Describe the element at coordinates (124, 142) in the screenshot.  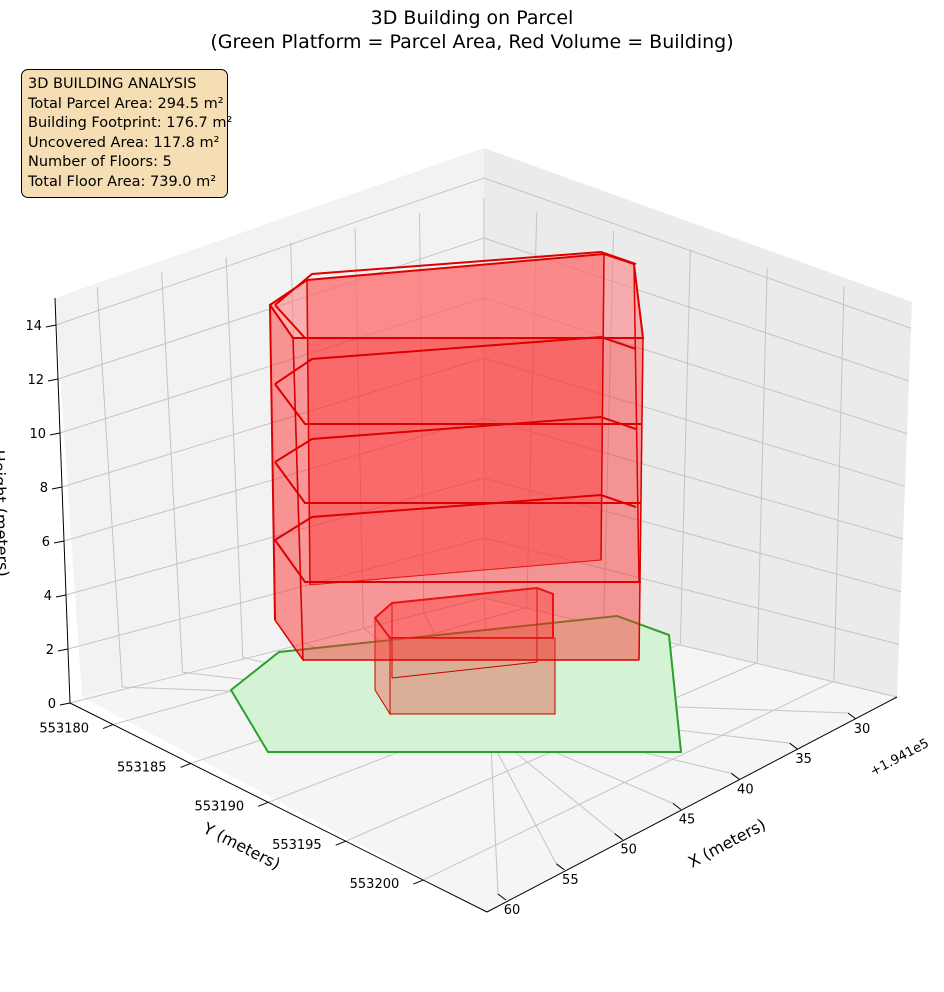
I see `info-line: Uncovered Area: 117.8 m²` at that location.